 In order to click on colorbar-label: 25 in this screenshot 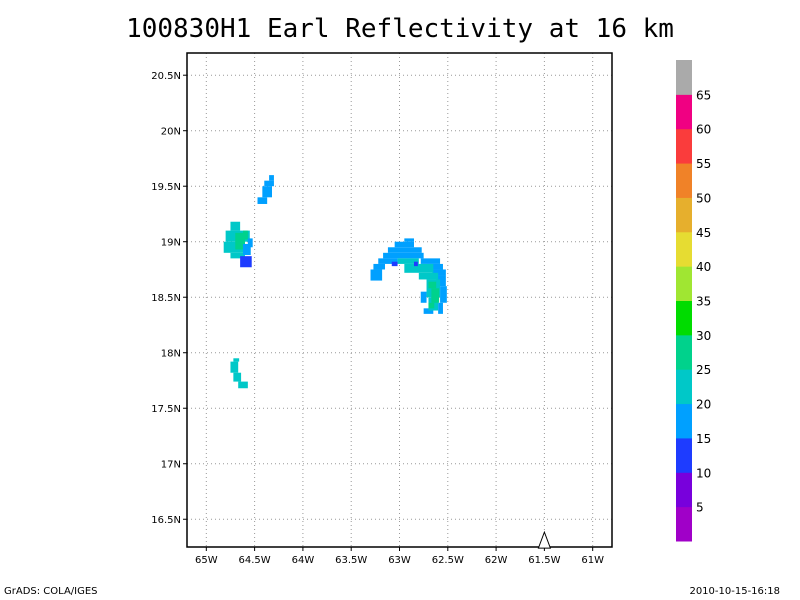, I will do `click(703, 370)`.